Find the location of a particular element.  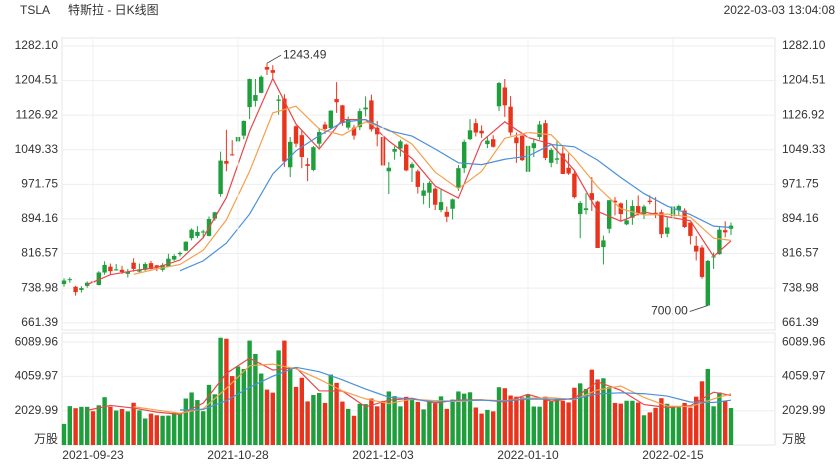

y-tick-label: 894.16 is located at coordinates (39, 218).